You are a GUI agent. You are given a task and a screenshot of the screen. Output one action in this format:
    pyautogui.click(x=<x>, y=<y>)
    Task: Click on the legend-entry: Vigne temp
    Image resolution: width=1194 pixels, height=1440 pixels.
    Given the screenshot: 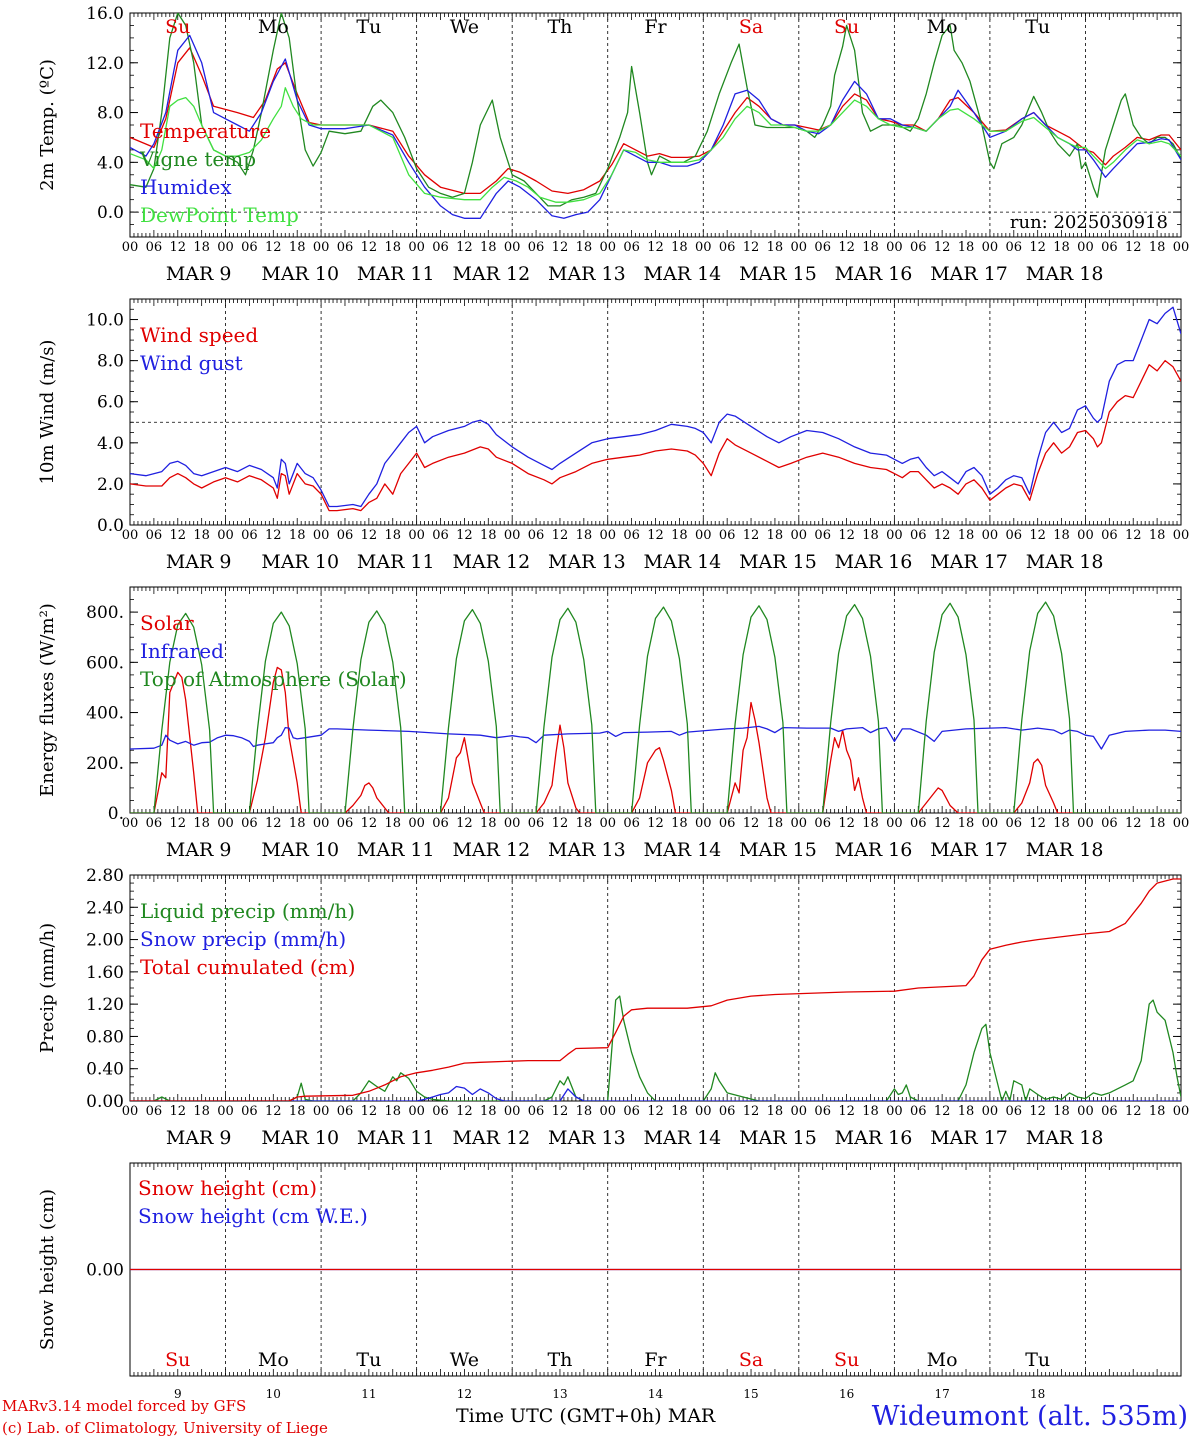 What is the action you would take?
    pyautogui.click(x=197, y=159)
    